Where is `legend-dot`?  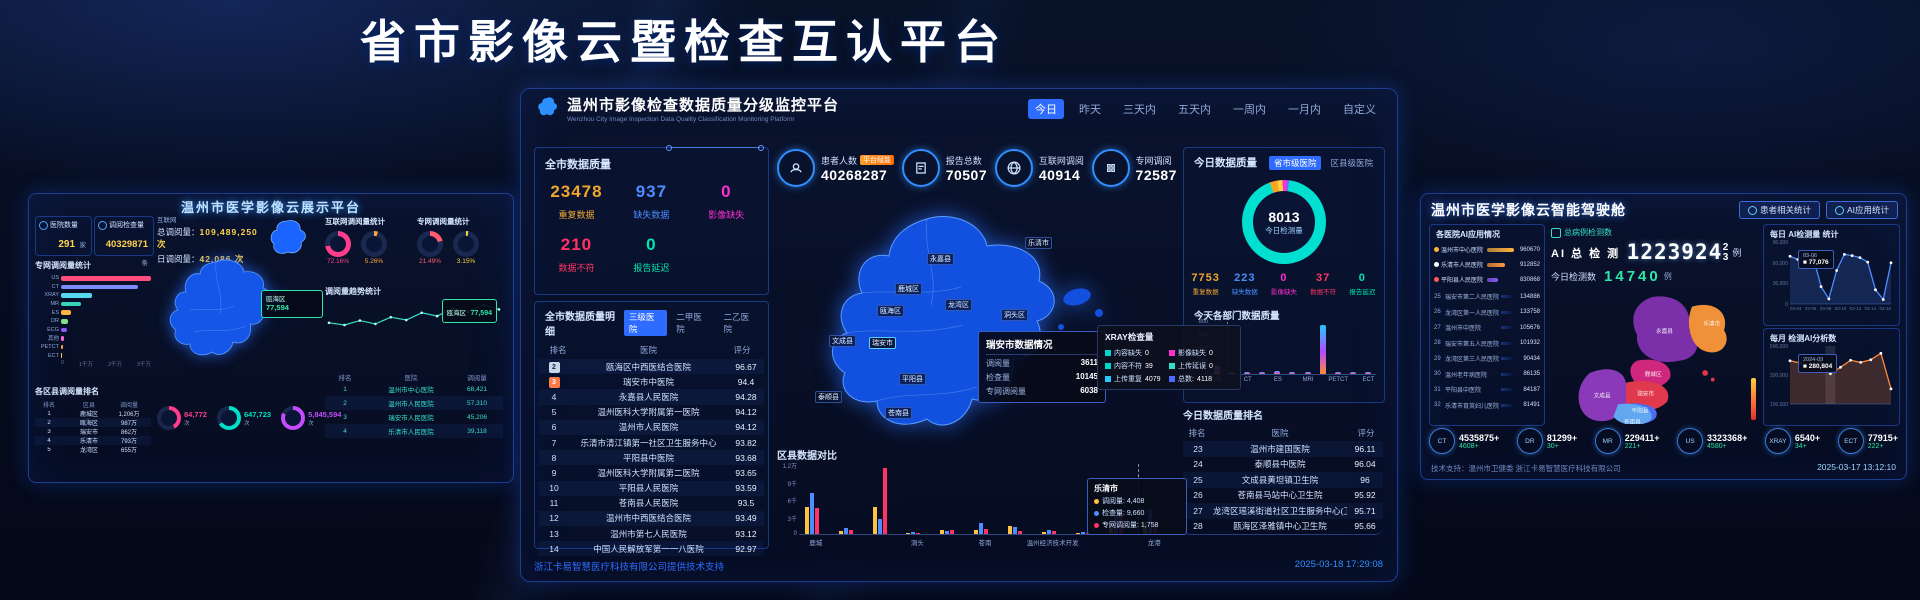
legend-dot is located at coordinates (1096, 525).